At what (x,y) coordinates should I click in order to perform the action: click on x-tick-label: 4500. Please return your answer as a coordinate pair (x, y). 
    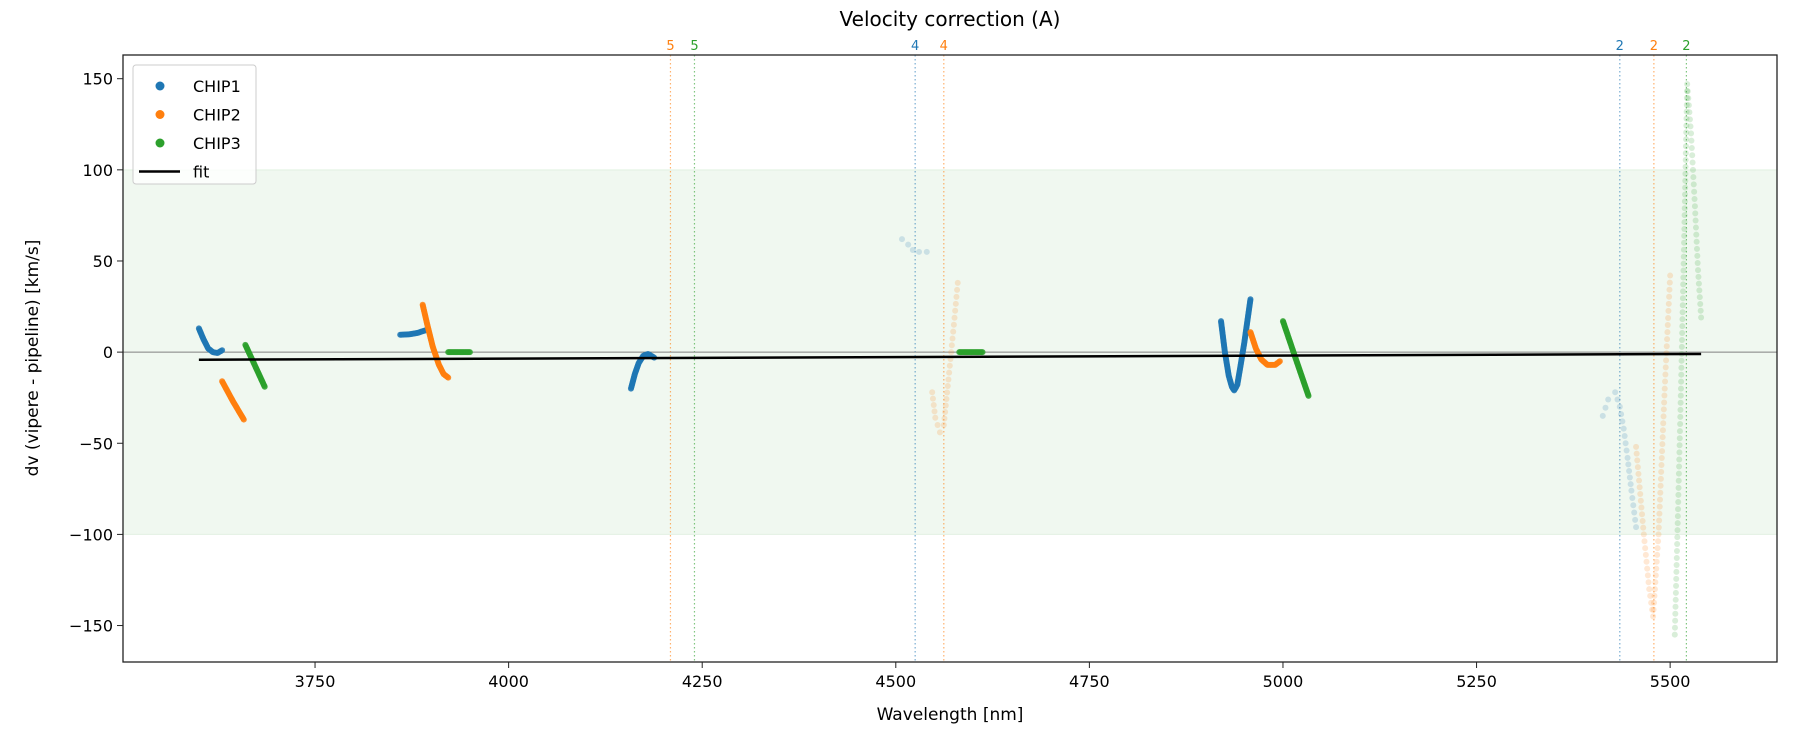
    Looking at the image, I should click on (895, 681).